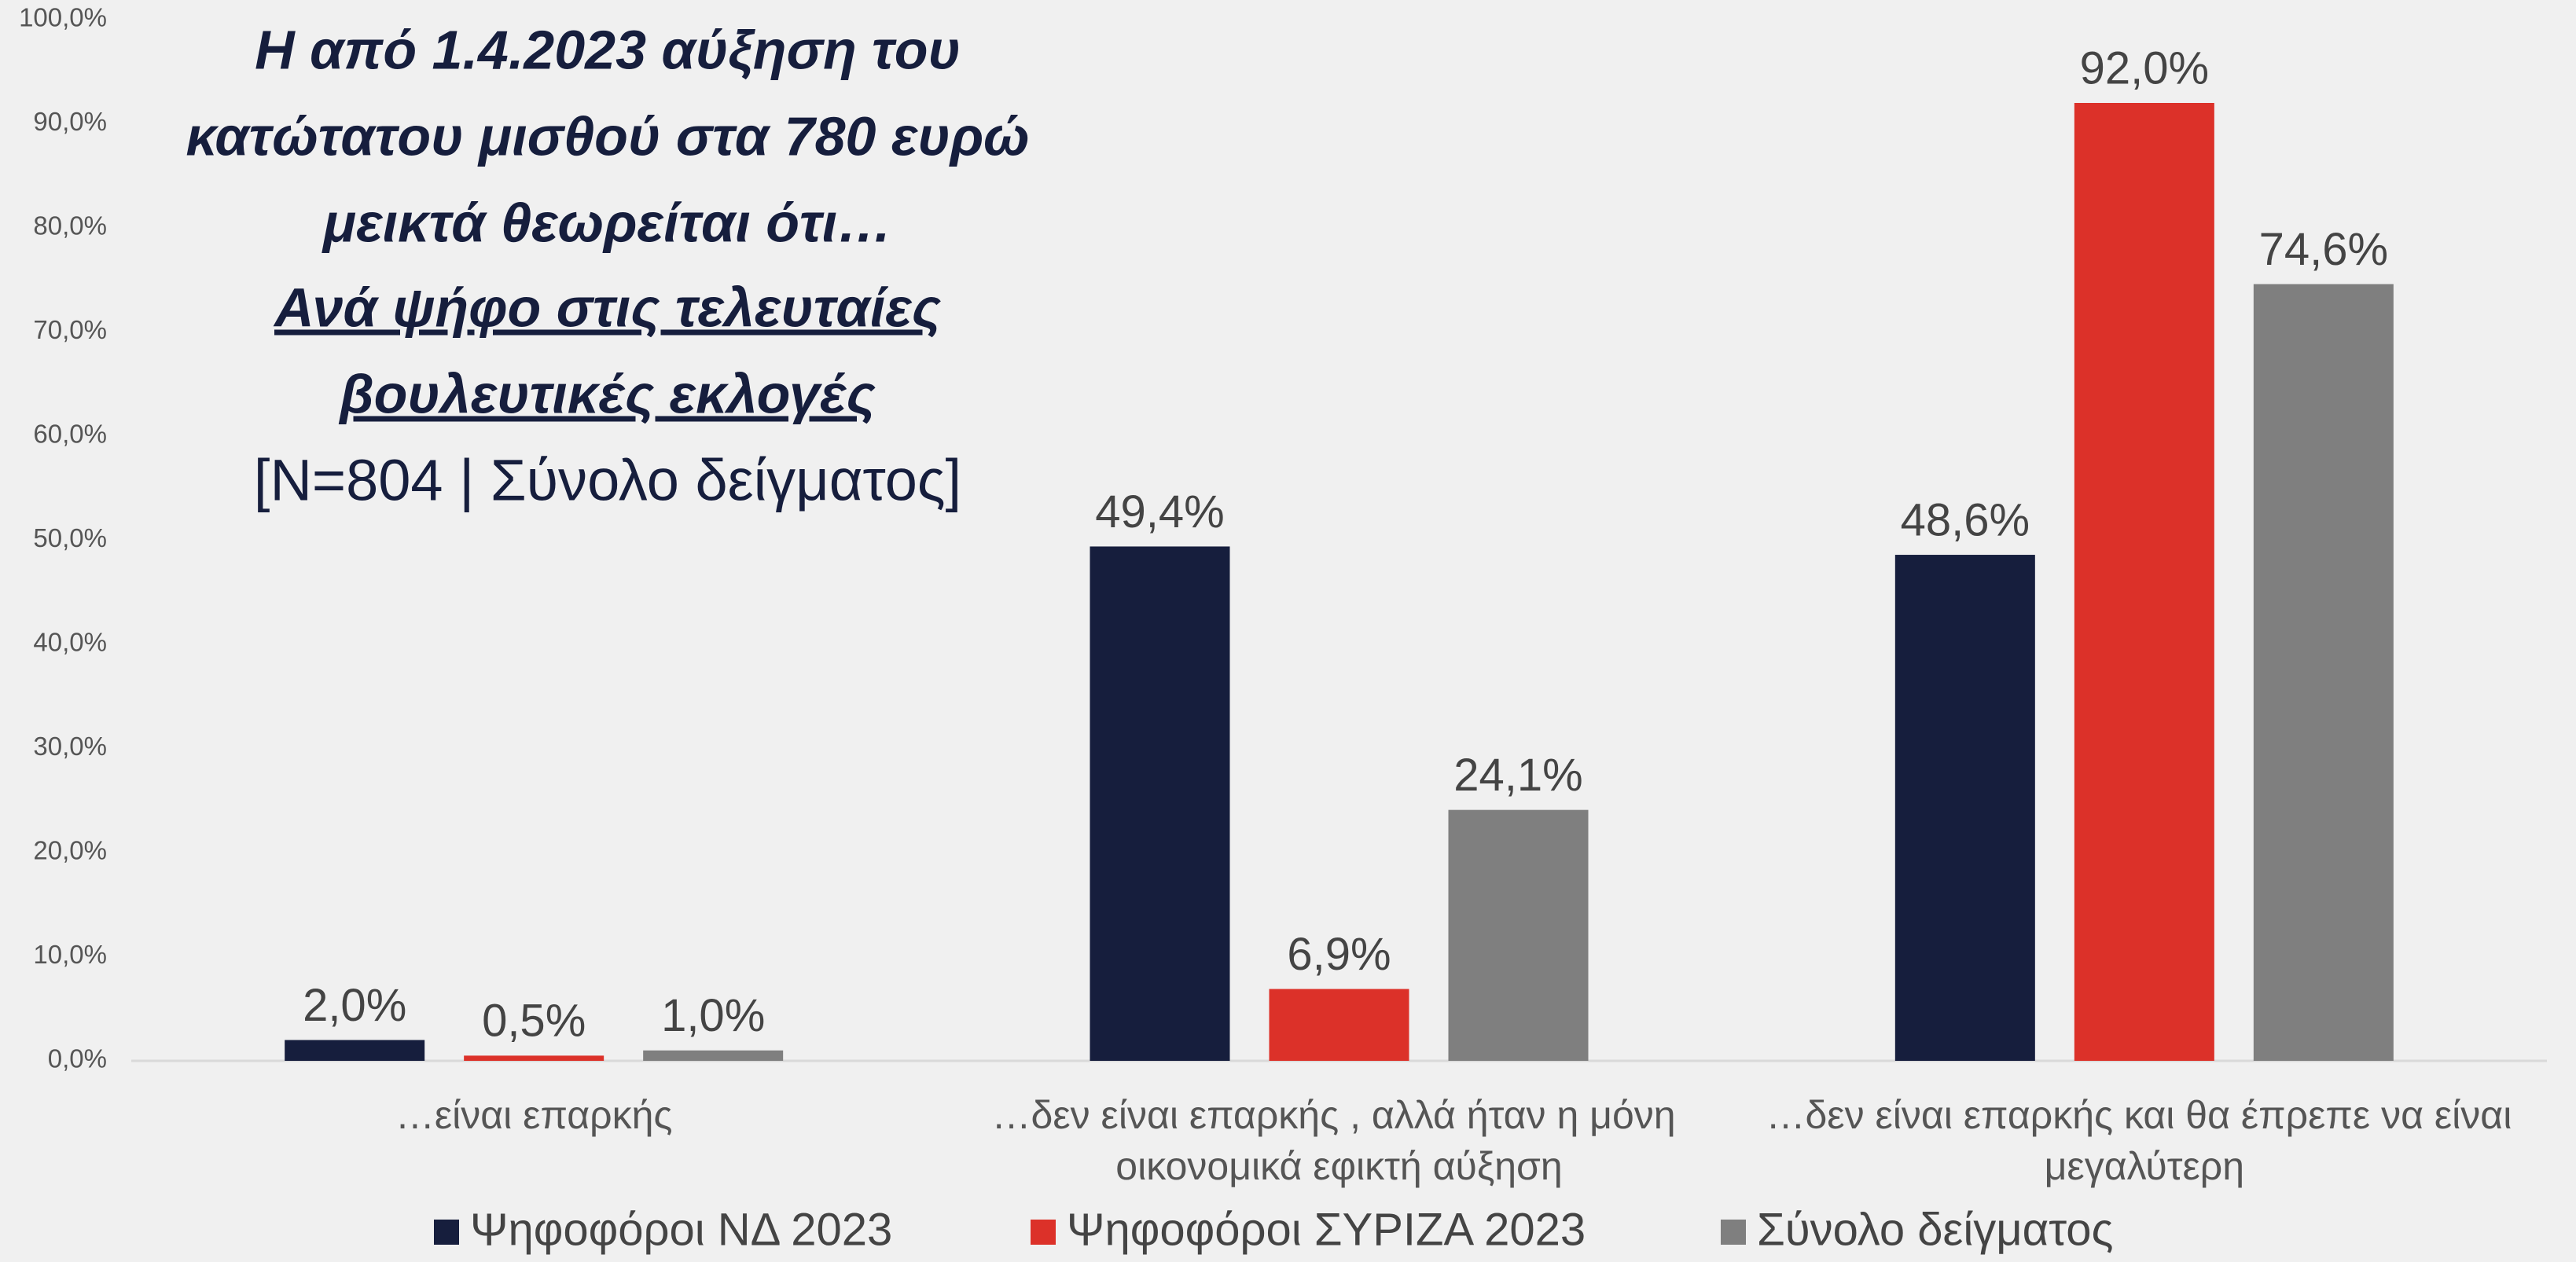 This screenshot has width=2576, height=1262. I want to click on value-label: 2,0%, so click(354, 1006).